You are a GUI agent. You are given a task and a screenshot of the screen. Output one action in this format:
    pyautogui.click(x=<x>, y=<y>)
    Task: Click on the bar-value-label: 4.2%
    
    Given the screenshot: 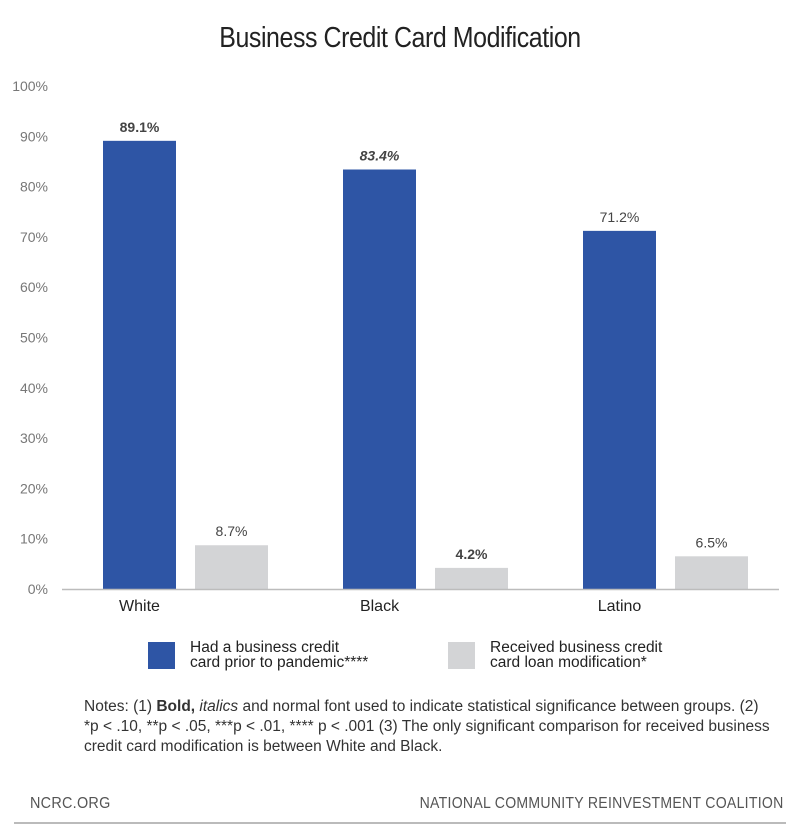 What is the action you would take?
    pyautogui.click(x=472, y=554)
    